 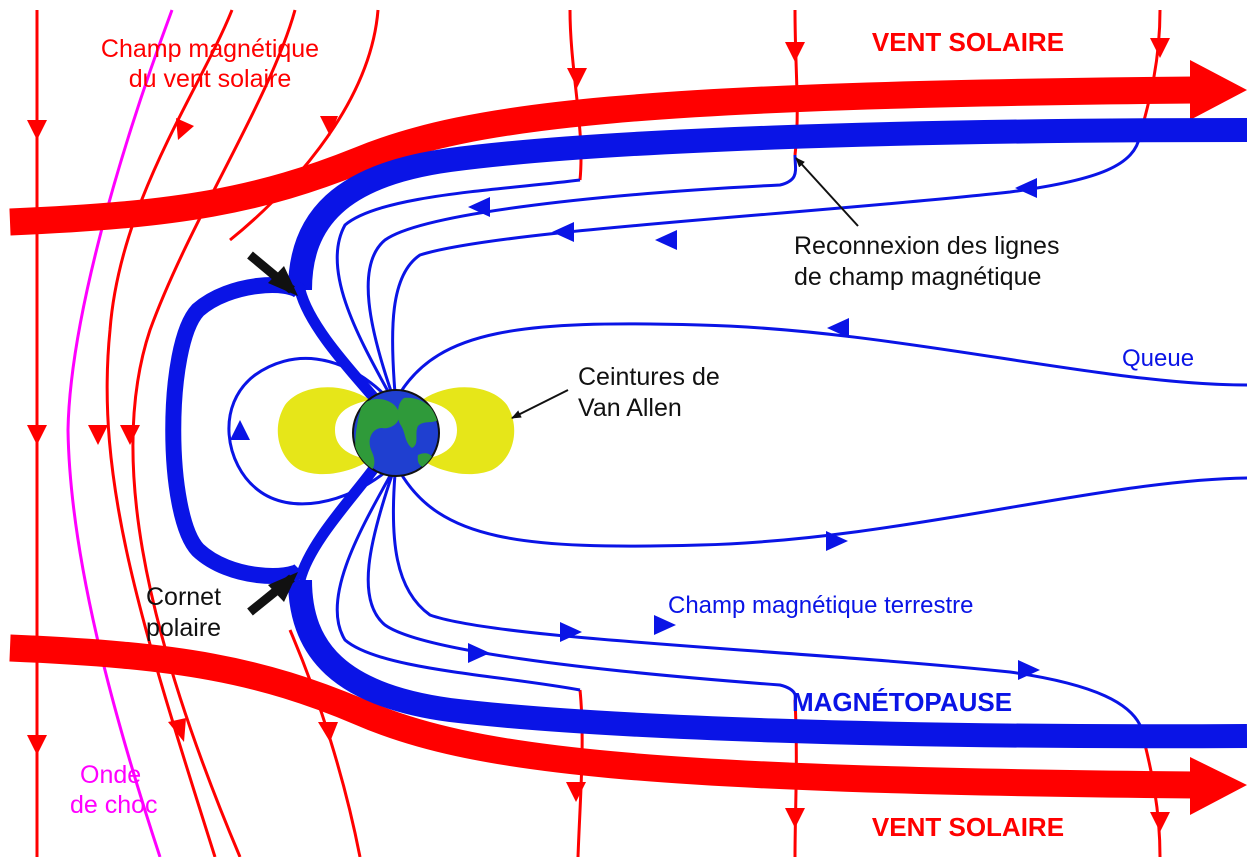 I want to click on earth-globe-icon, so click(x=396, y=433).